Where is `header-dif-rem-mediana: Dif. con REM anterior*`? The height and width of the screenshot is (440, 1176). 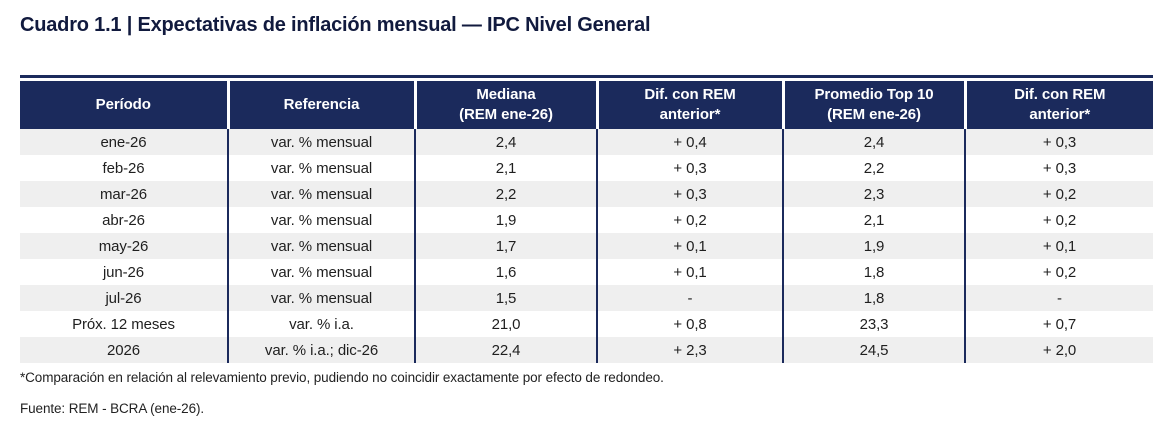 header-dif-rem-mediana: Dif. con REM anterior* is located at coordinates (689, 105).